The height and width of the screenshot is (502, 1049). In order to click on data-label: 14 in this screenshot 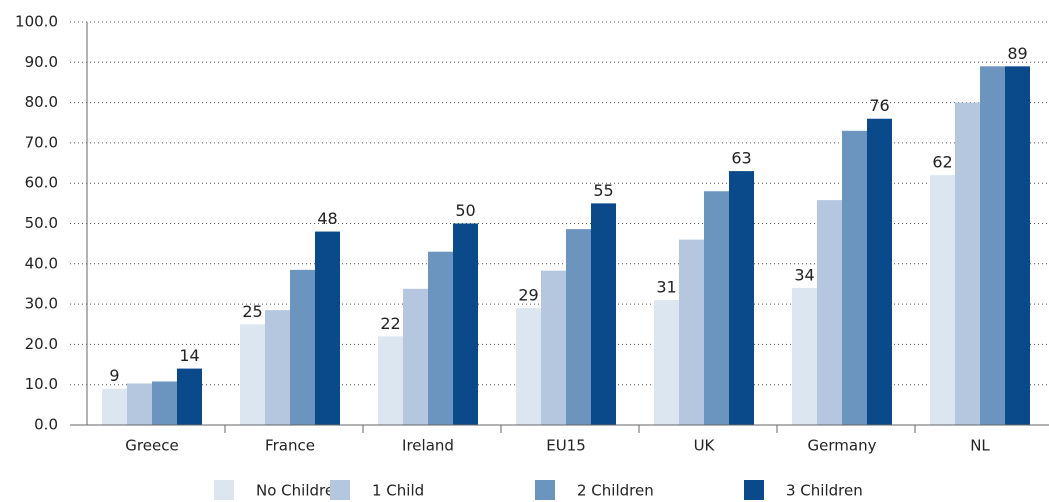, I will do `click(189, 355)`.